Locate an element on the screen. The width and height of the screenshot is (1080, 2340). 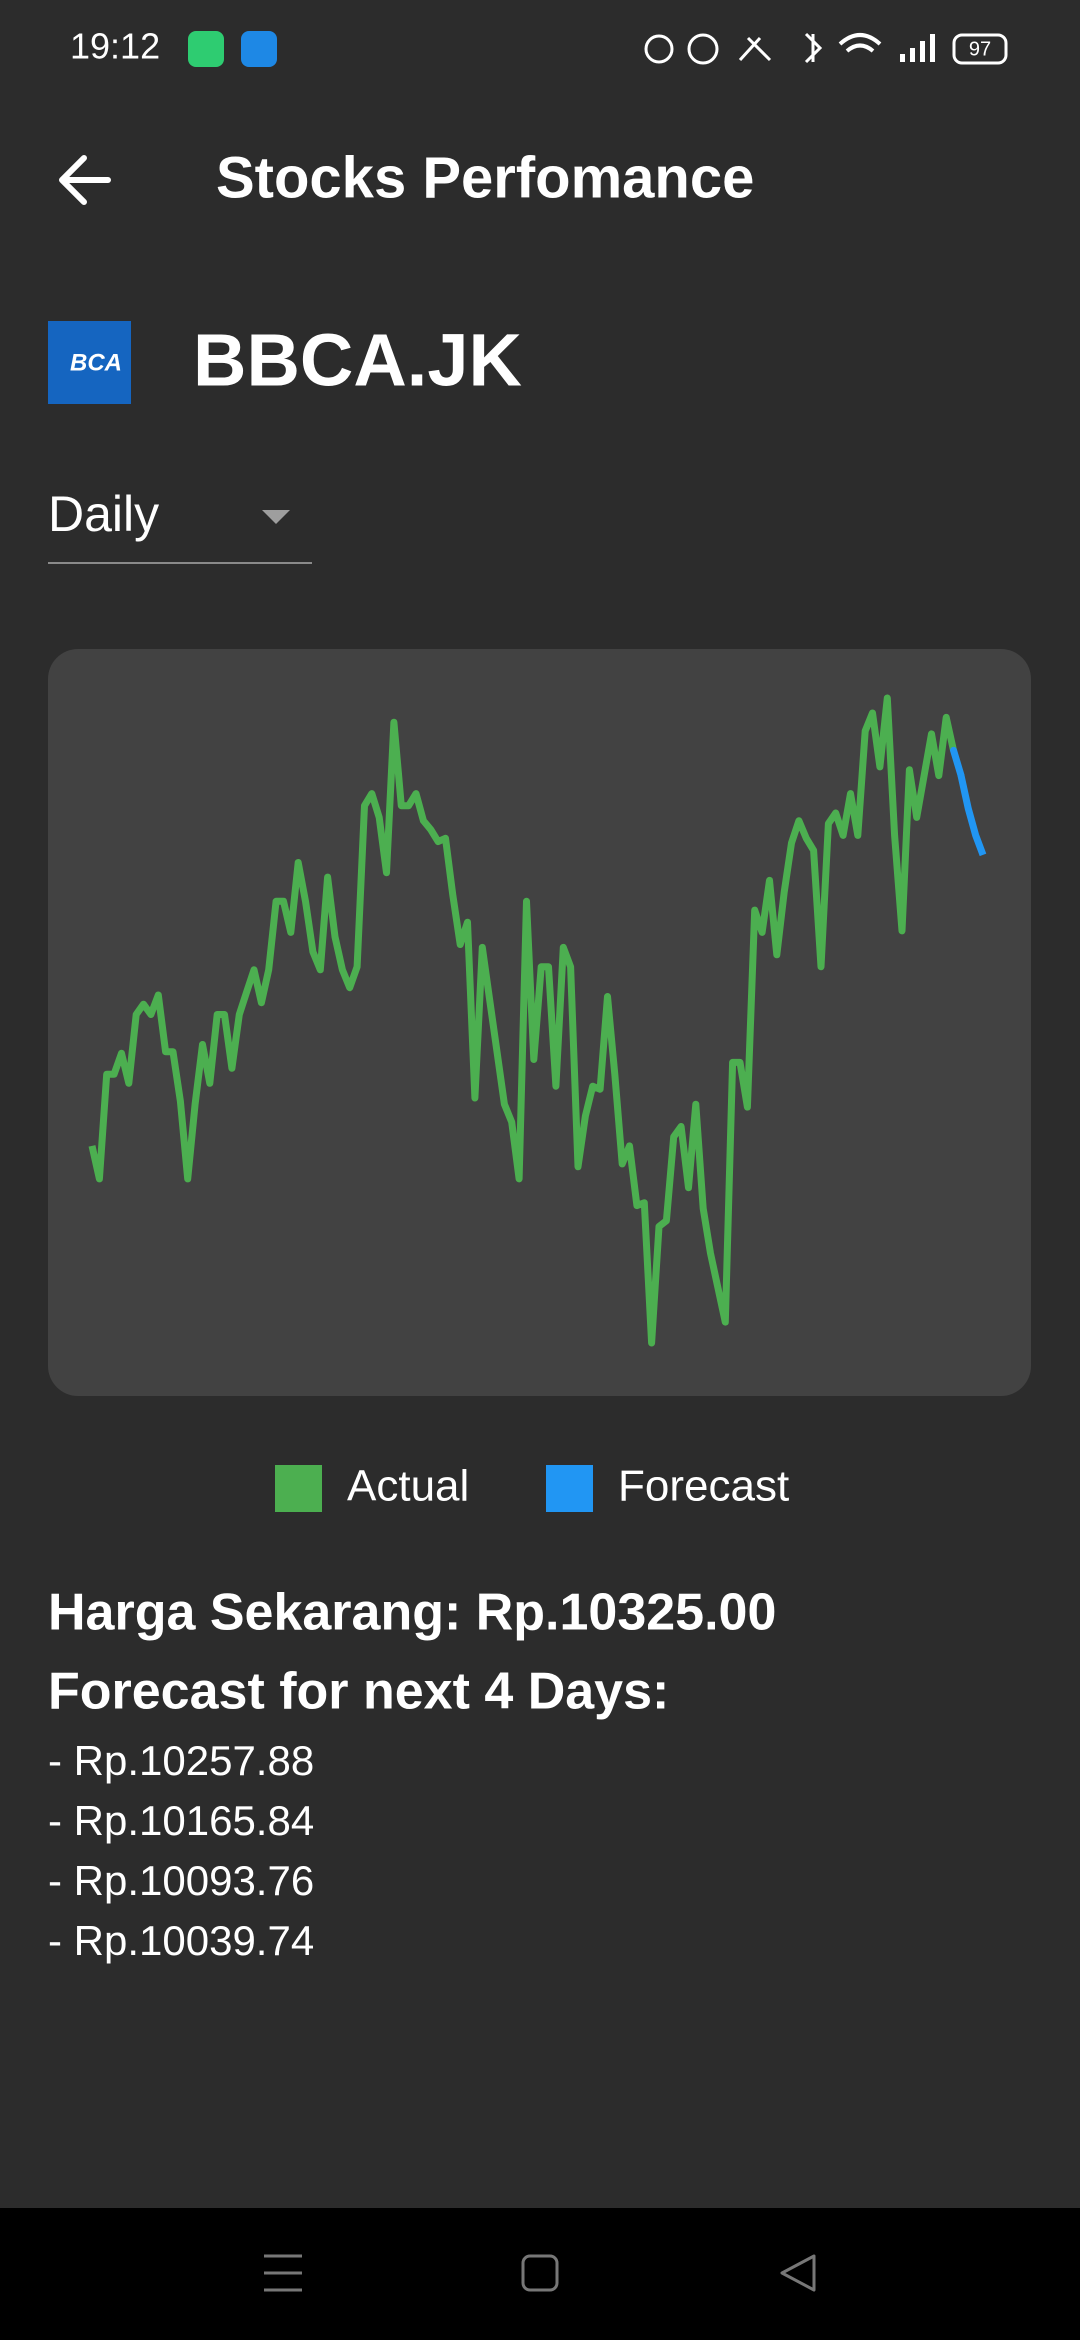
dropdown-underline is located at coordinates (180, 563).